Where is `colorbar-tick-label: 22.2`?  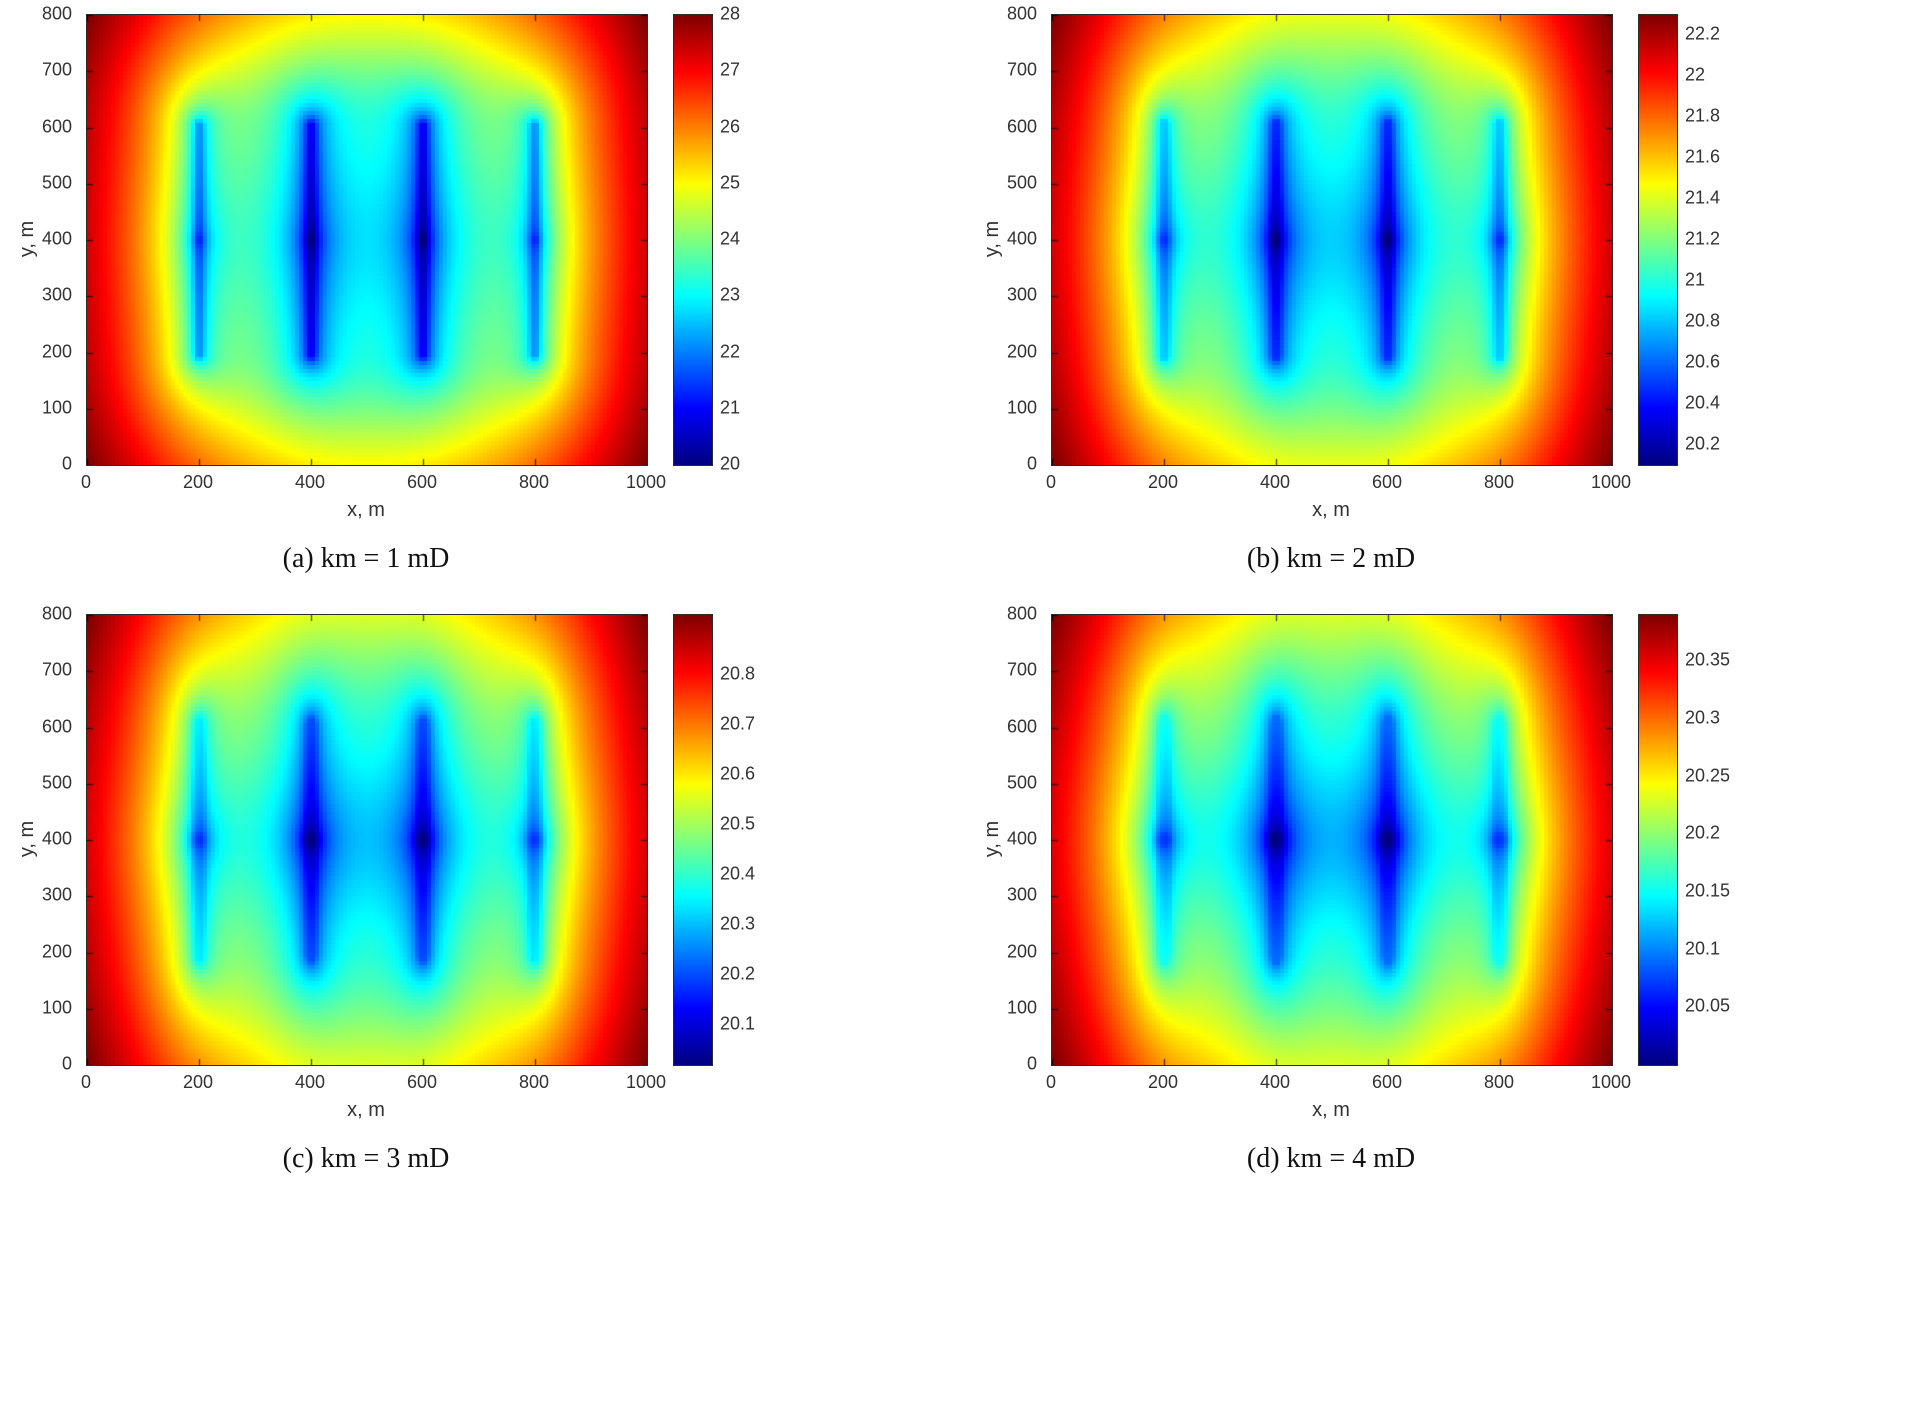
colorbar-tick-label: 22.2 is located at coordinates (1703, 33).